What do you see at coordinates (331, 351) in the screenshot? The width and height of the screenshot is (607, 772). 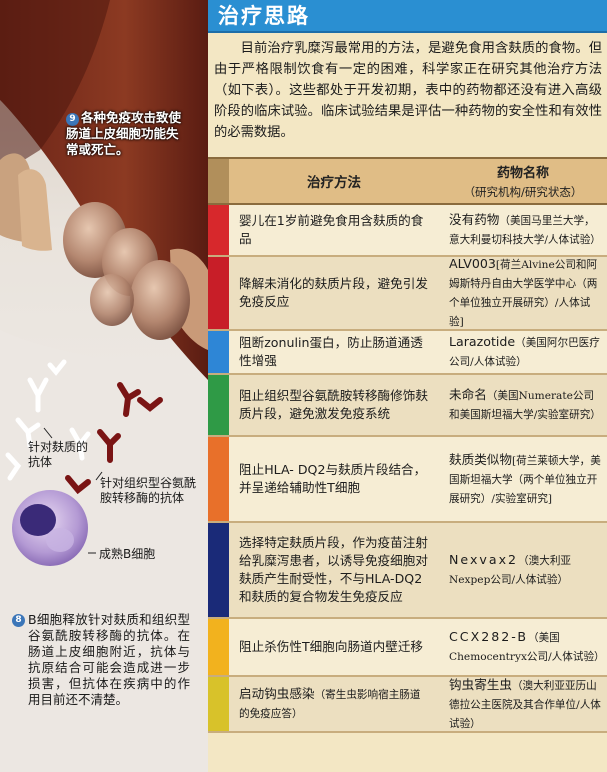 I see `row-method-text: 阻断zonulin蛋白，防止肠道通透性增强` at bounding box center [331, 351].